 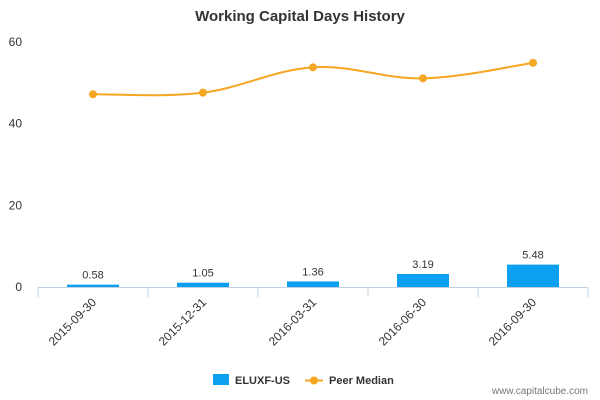 I want to click on legend: ELUXF-US Peer Median, so click(x=303, y=380).